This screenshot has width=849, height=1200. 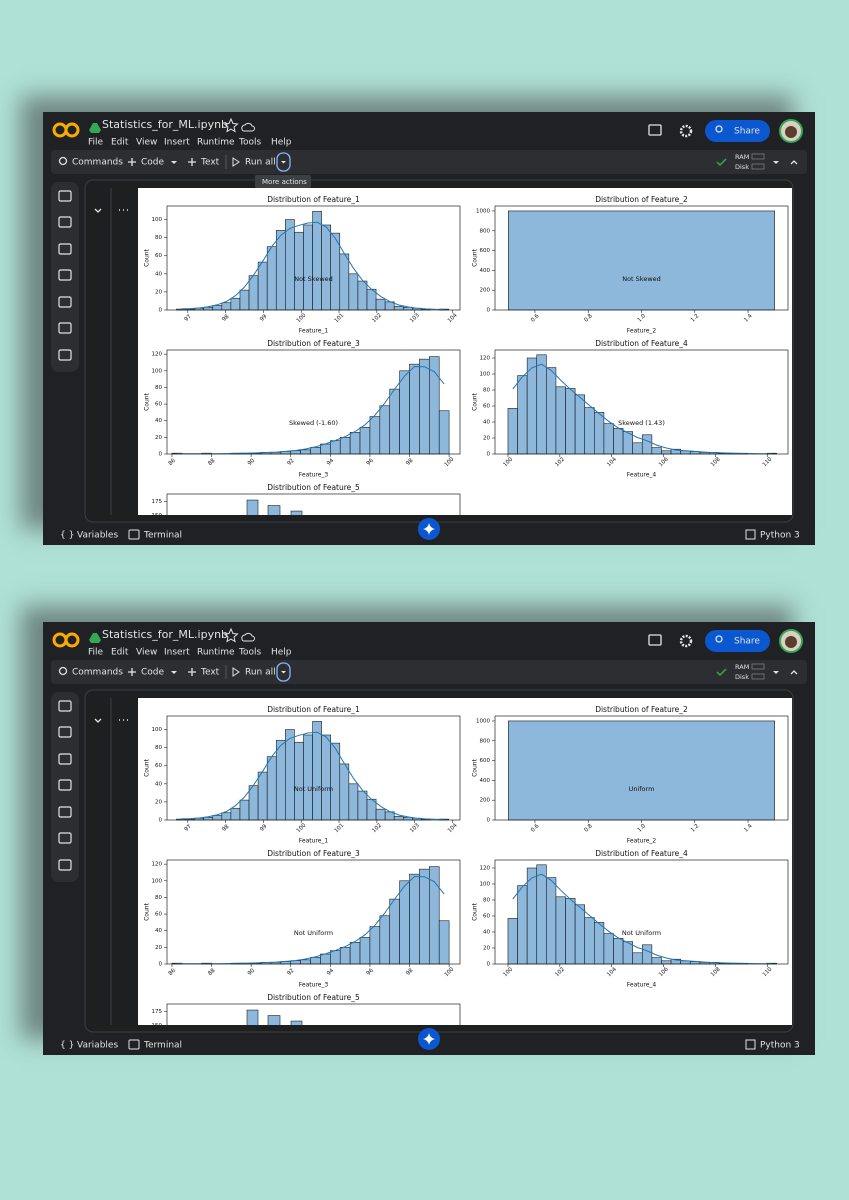 What do you see at coordinates (429, 162) in the screenshot?
I see `toolbar` at bounding box center [429, 162].